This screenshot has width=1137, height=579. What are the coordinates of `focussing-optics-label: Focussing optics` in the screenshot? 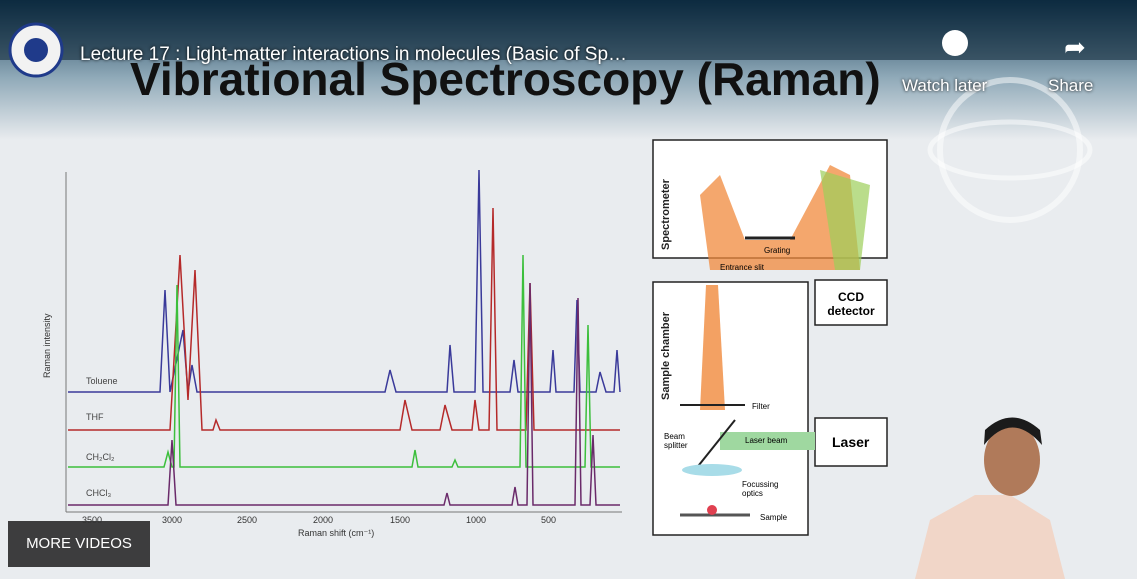 It's located at (760, 489).